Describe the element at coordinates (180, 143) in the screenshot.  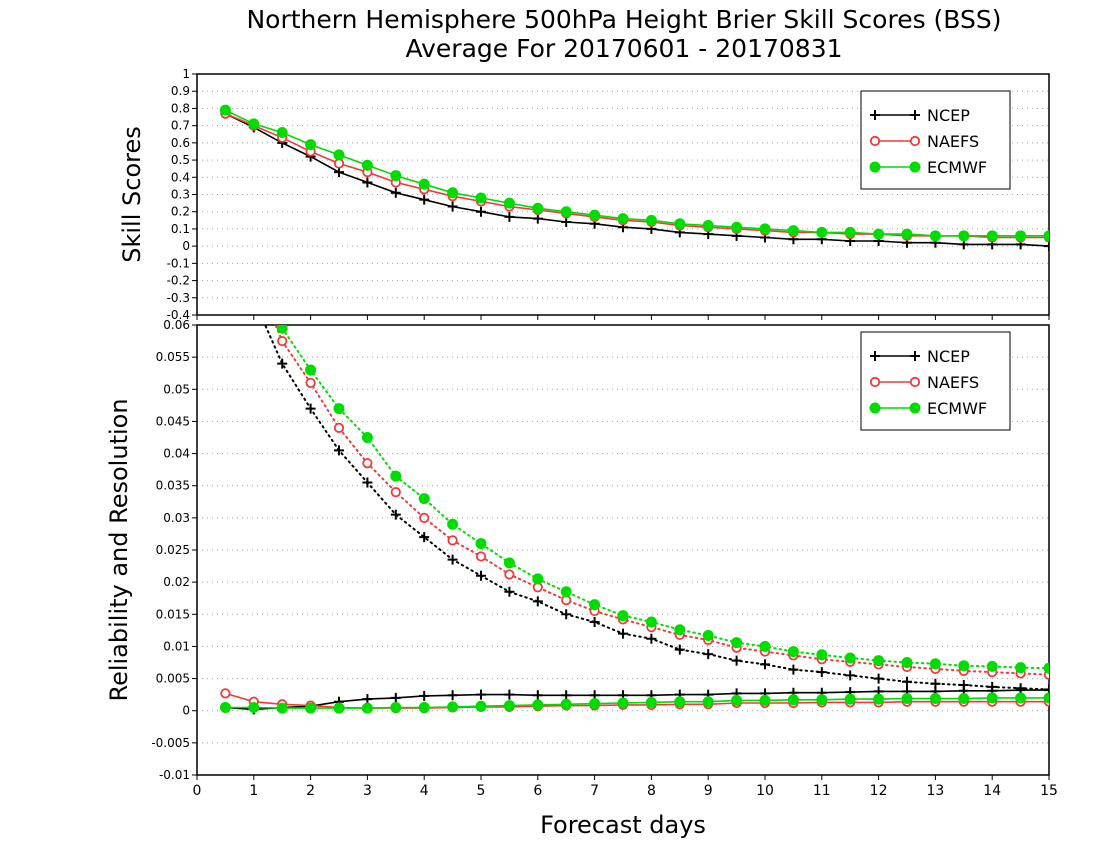
I see `y-tick-label: 0.6` at that location.